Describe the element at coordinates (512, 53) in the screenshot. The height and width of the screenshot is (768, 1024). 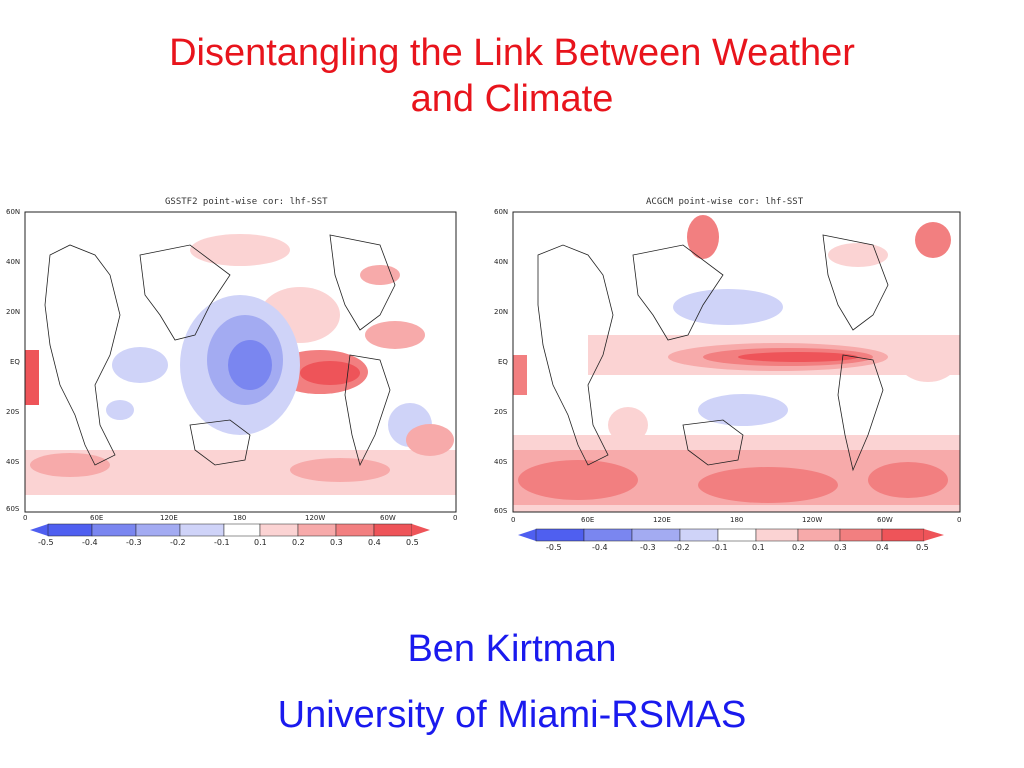
I see `slide-title-line1: Disentangling the Link Between Weather` at that location.